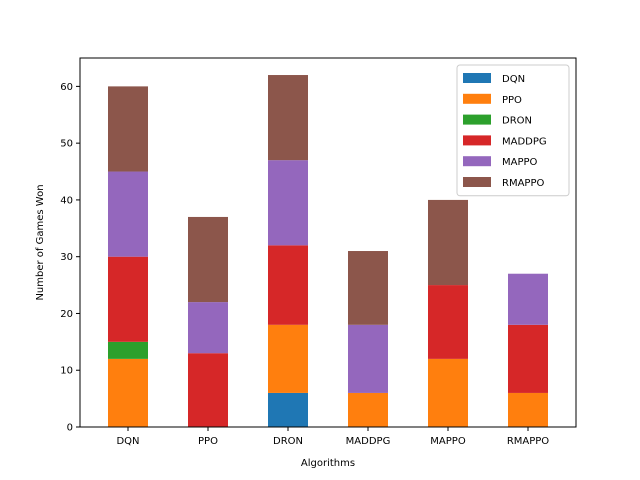 This screenshot has width=640, height=480. Describe the element at coordinates (477, 119) in the screenshot. I see `legend-swatch-dron` at that location.